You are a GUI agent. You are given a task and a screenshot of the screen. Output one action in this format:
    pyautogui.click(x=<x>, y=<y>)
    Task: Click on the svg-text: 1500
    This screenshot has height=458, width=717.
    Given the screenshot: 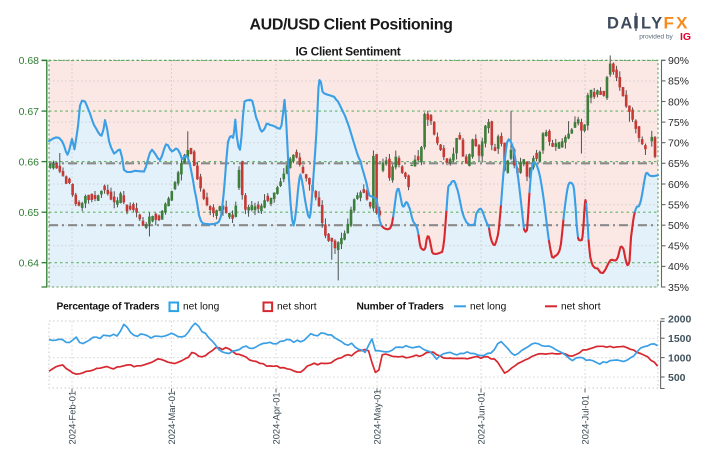 What is the action you would take?
    pyautogui.click(x=680, y=339)
    